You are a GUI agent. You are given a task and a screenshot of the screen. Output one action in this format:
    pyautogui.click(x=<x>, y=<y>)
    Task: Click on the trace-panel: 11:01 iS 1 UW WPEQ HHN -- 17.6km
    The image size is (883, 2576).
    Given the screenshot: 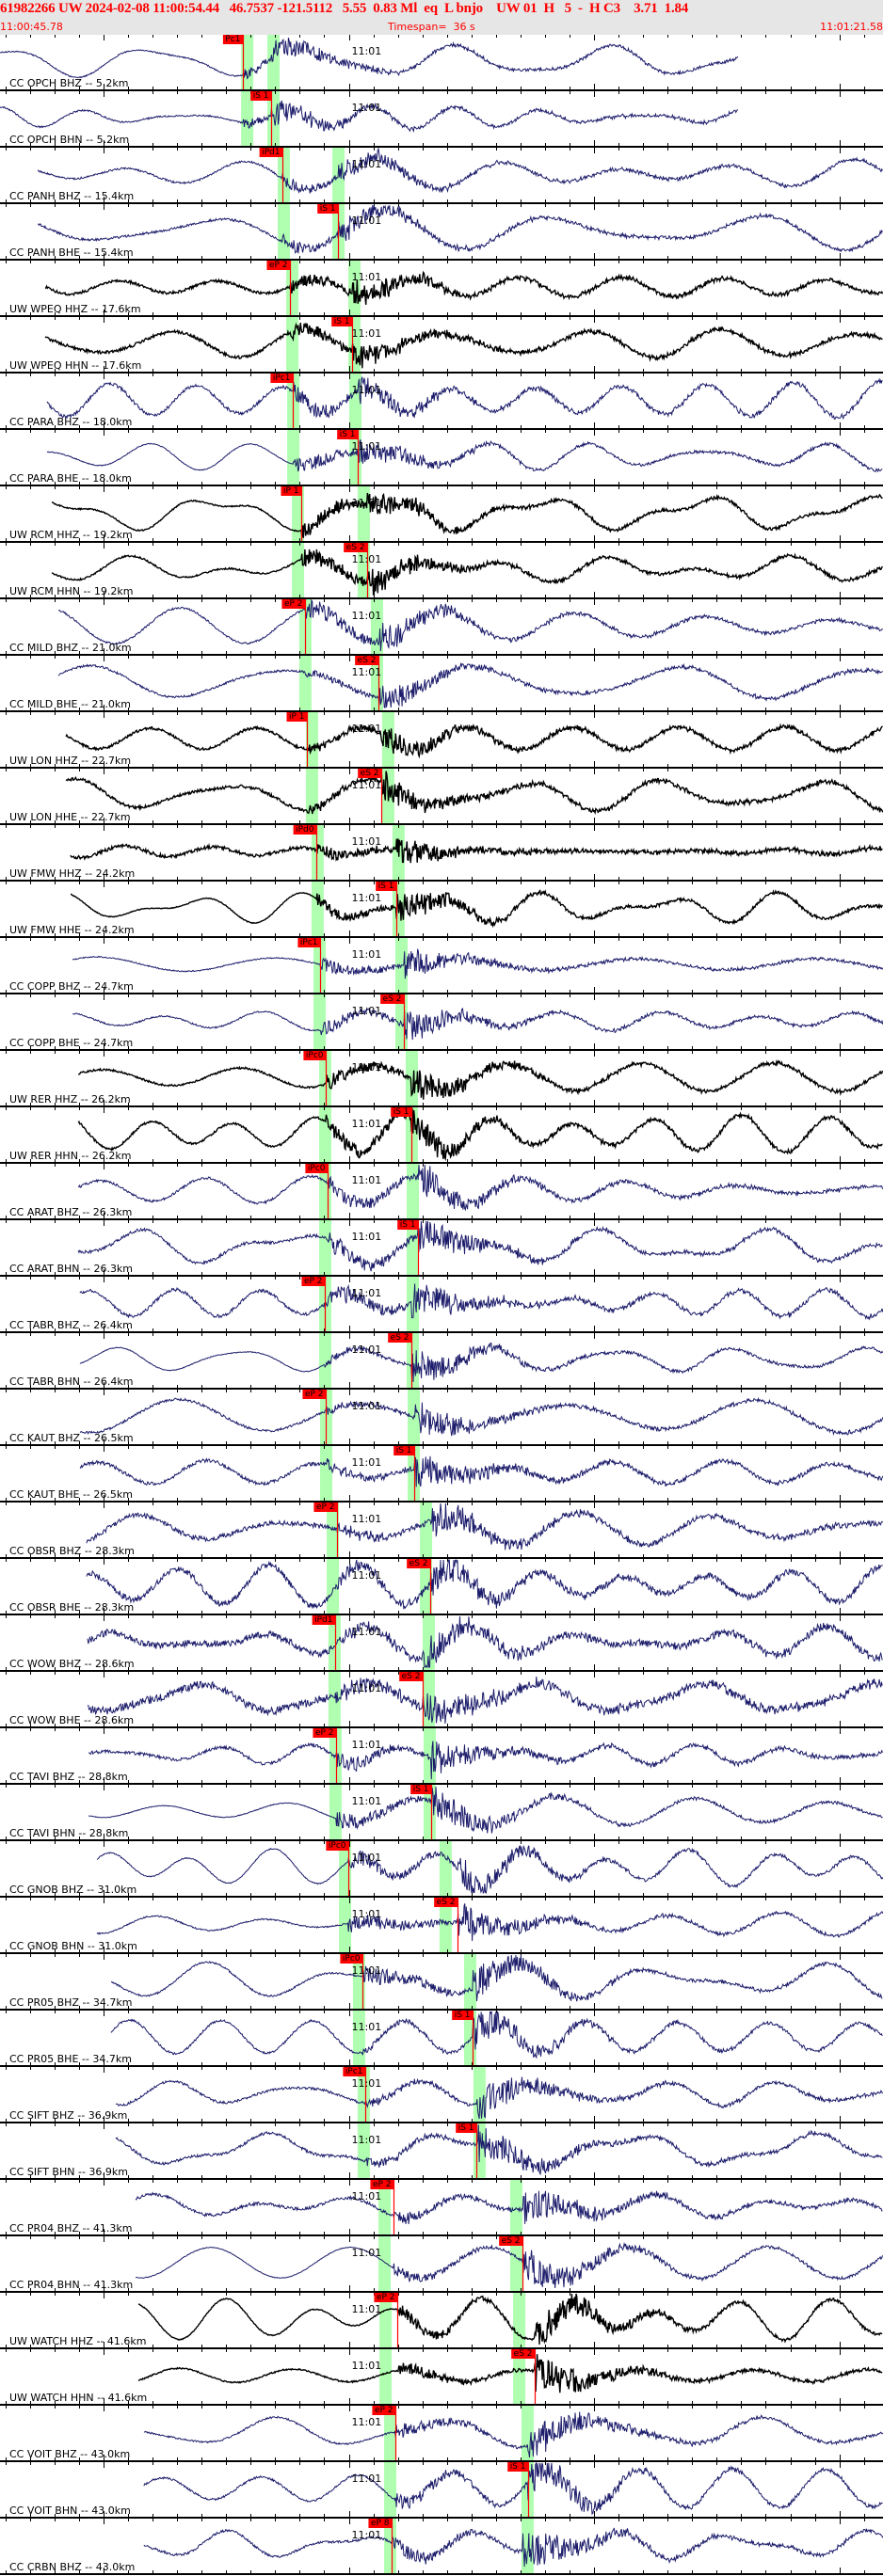 What is the action you would take?
    pyautogui.click(x=441, y=345)
    